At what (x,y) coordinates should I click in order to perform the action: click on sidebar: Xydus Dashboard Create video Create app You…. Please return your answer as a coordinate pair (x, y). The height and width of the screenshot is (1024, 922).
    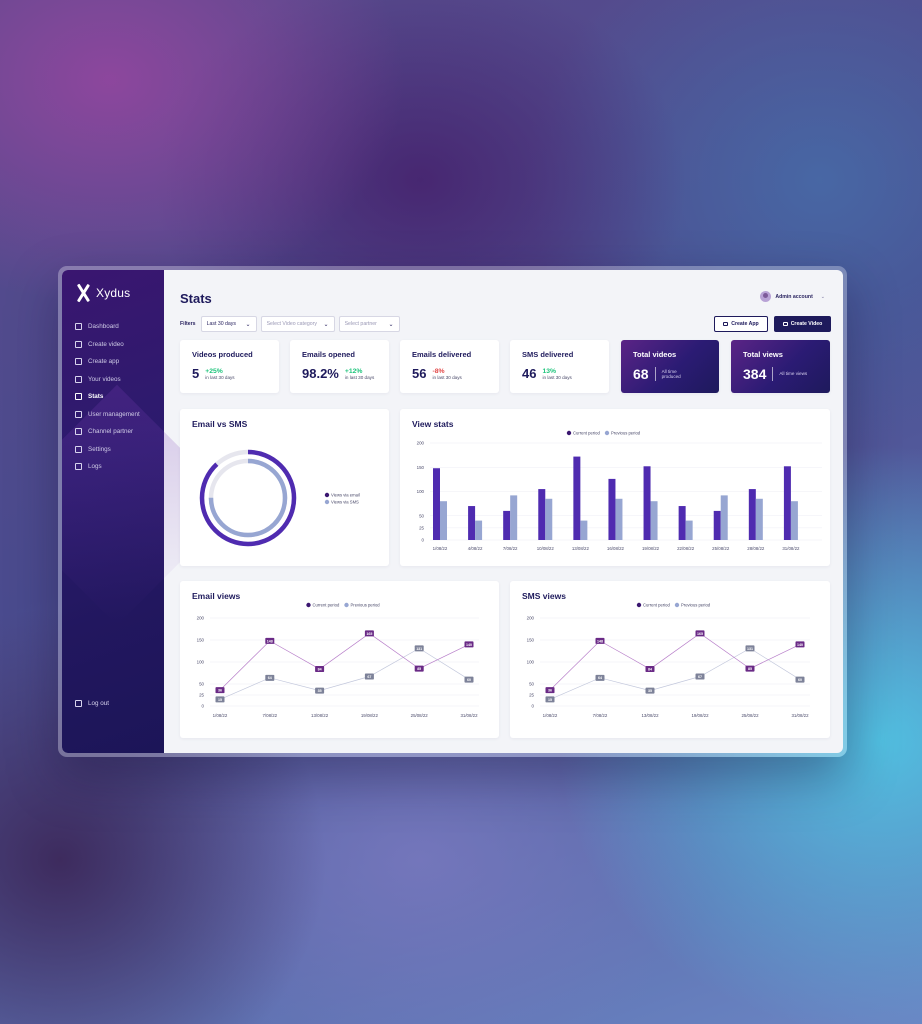
    Looking at the image, I should click on (113, 511).